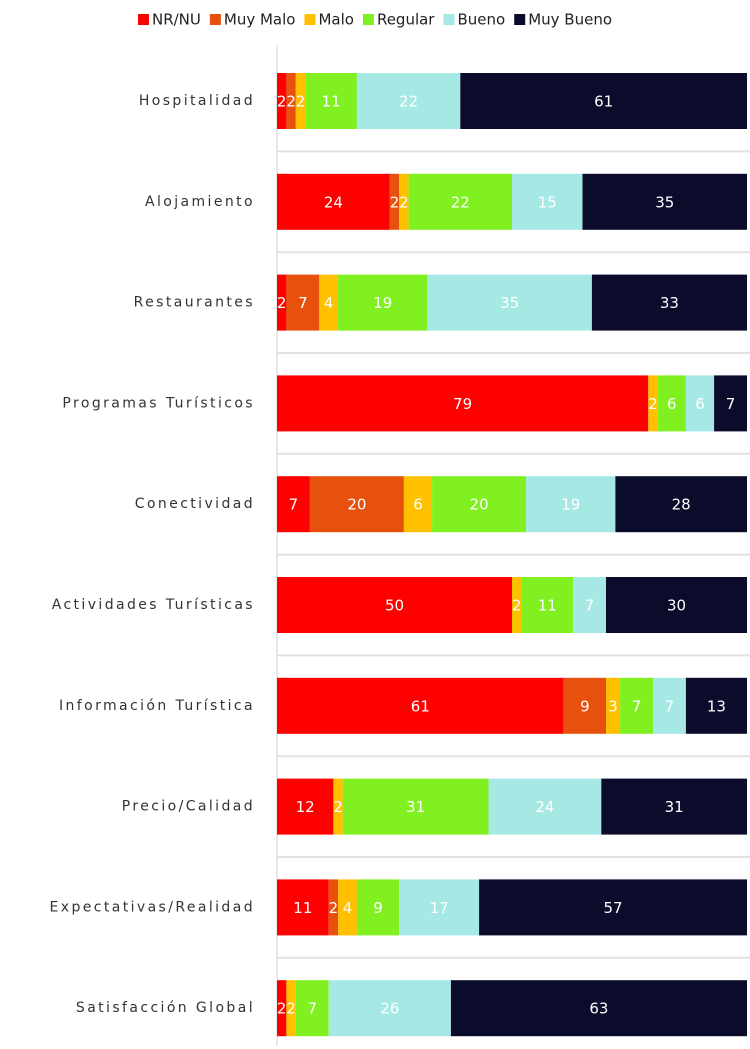 This screenshot has width=750, height=1049. I want to click on data-label: 22, so click(408, 102).